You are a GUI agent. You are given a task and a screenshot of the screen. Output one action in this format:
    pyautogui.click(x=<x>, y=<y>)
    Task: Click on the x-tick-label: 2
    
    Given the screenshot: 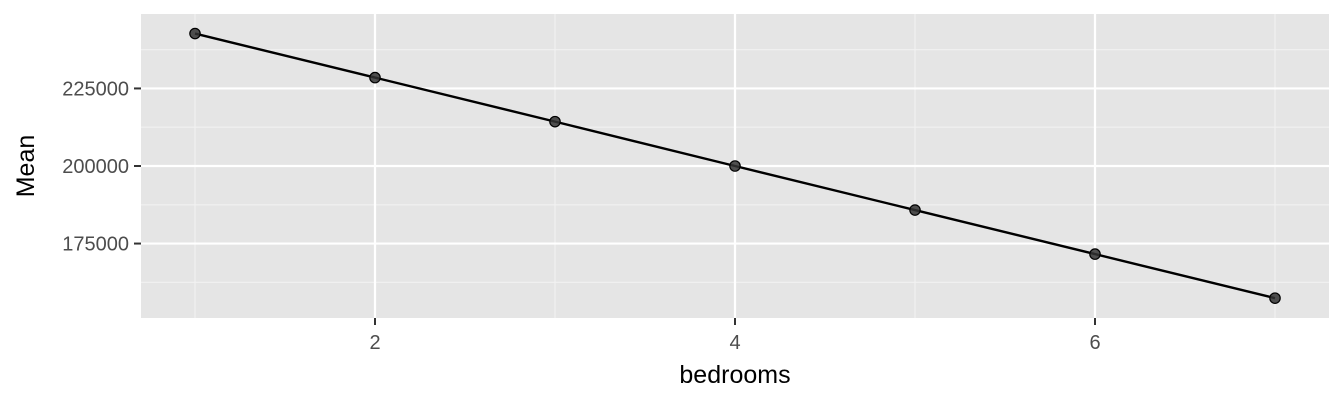 What is the action you would take?
    pyautogui.click(x=374, y=343)
    